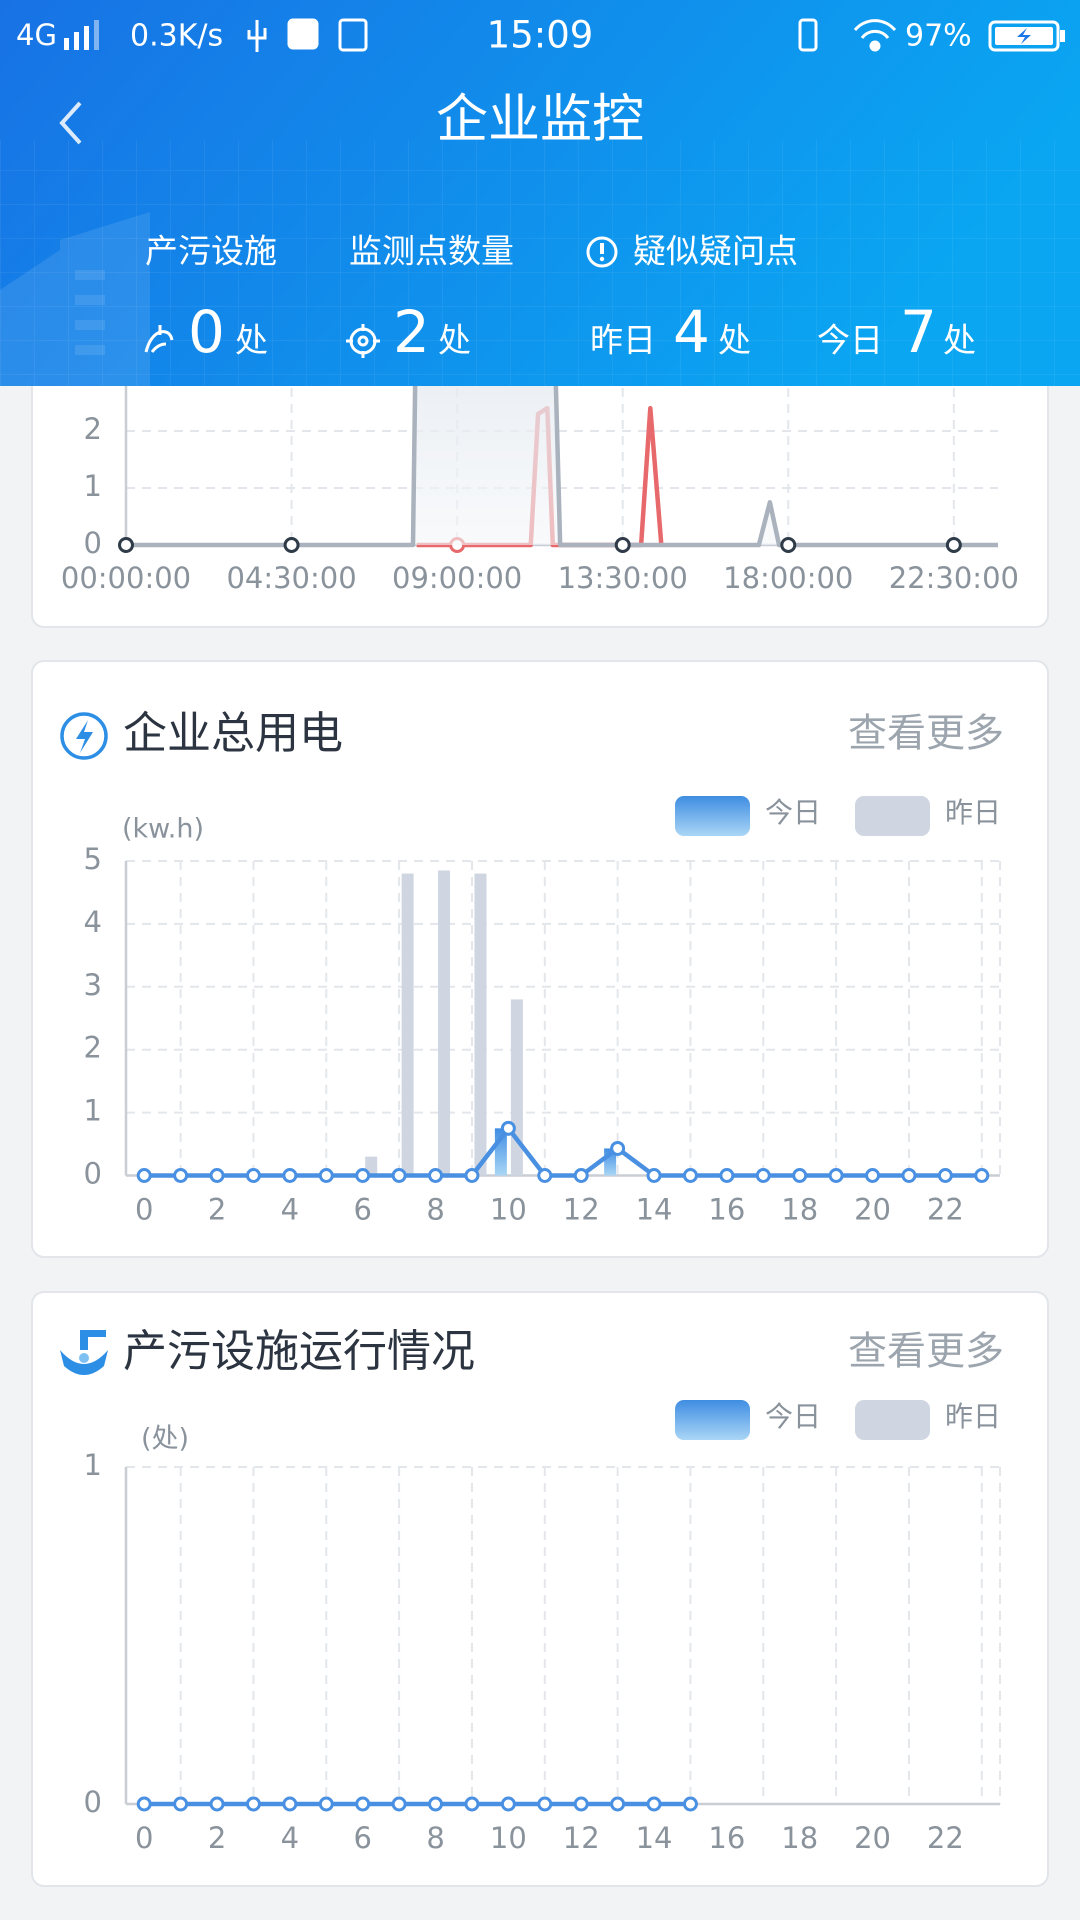 The width and height of the screenshot is (1080, 1920). Describe the element at coordinates (1026, 36) in the screenshot. I see `battery-icon` at that location.